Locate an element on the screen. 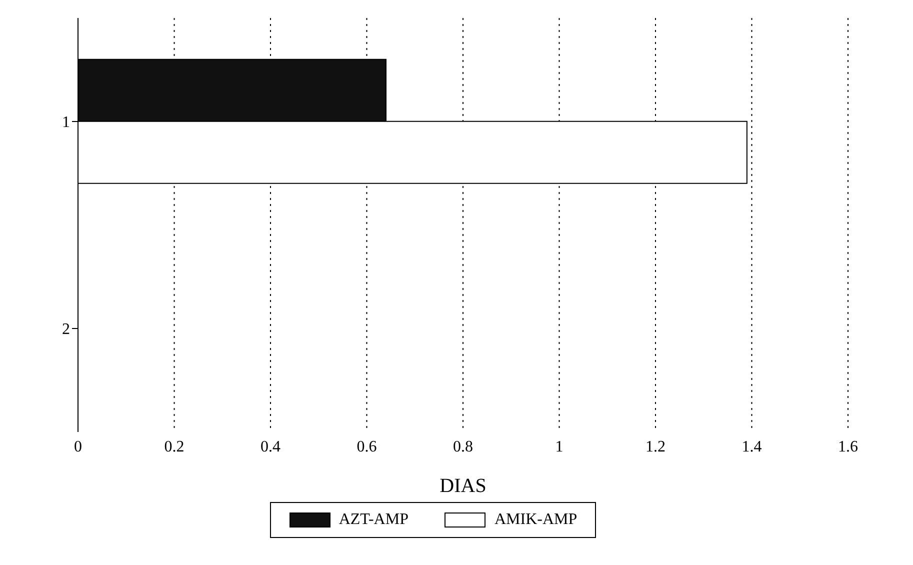  x-axis-title: DIAS is located at coordinates (463, 486).